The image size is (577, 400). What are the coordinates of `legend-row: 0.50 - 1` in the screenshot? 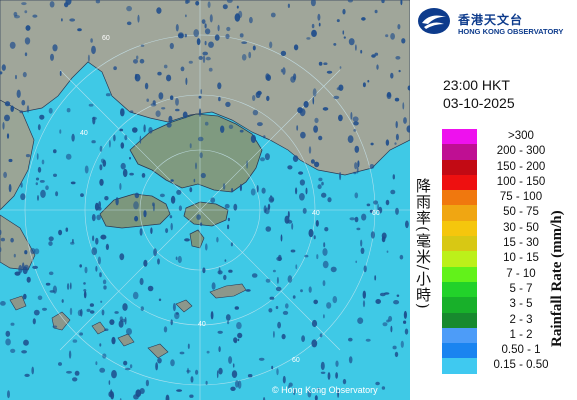 It's located at (502, 351).